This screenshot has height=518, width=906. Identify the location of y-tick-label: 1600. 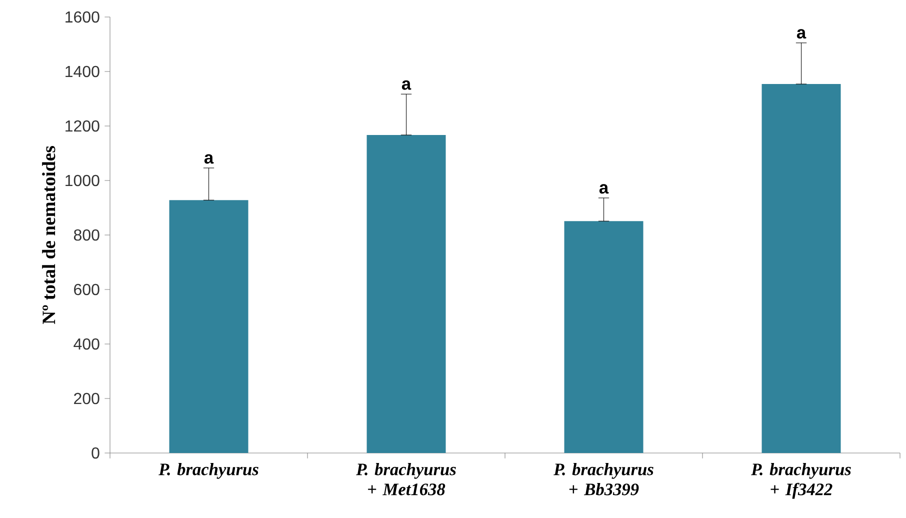
(83, 17).